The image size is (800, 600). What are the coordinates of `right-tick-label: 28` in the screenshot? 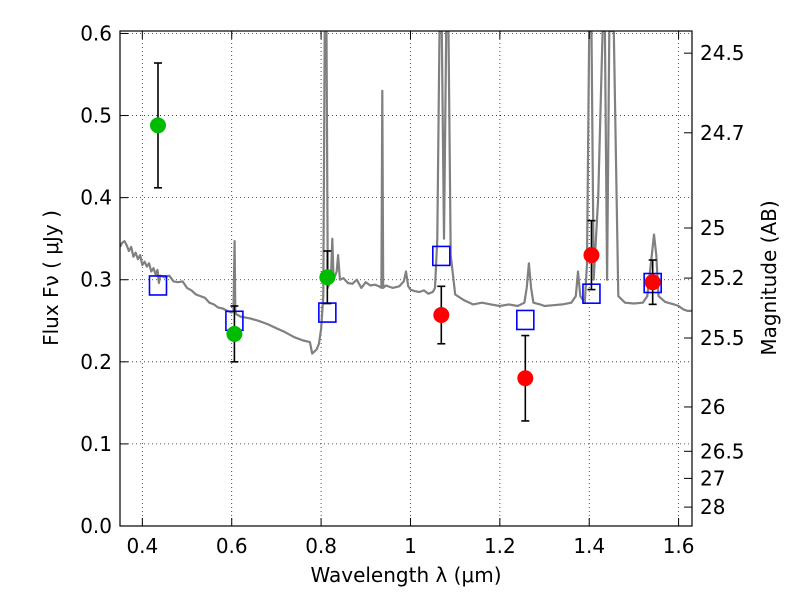 It's located at (712, 507).